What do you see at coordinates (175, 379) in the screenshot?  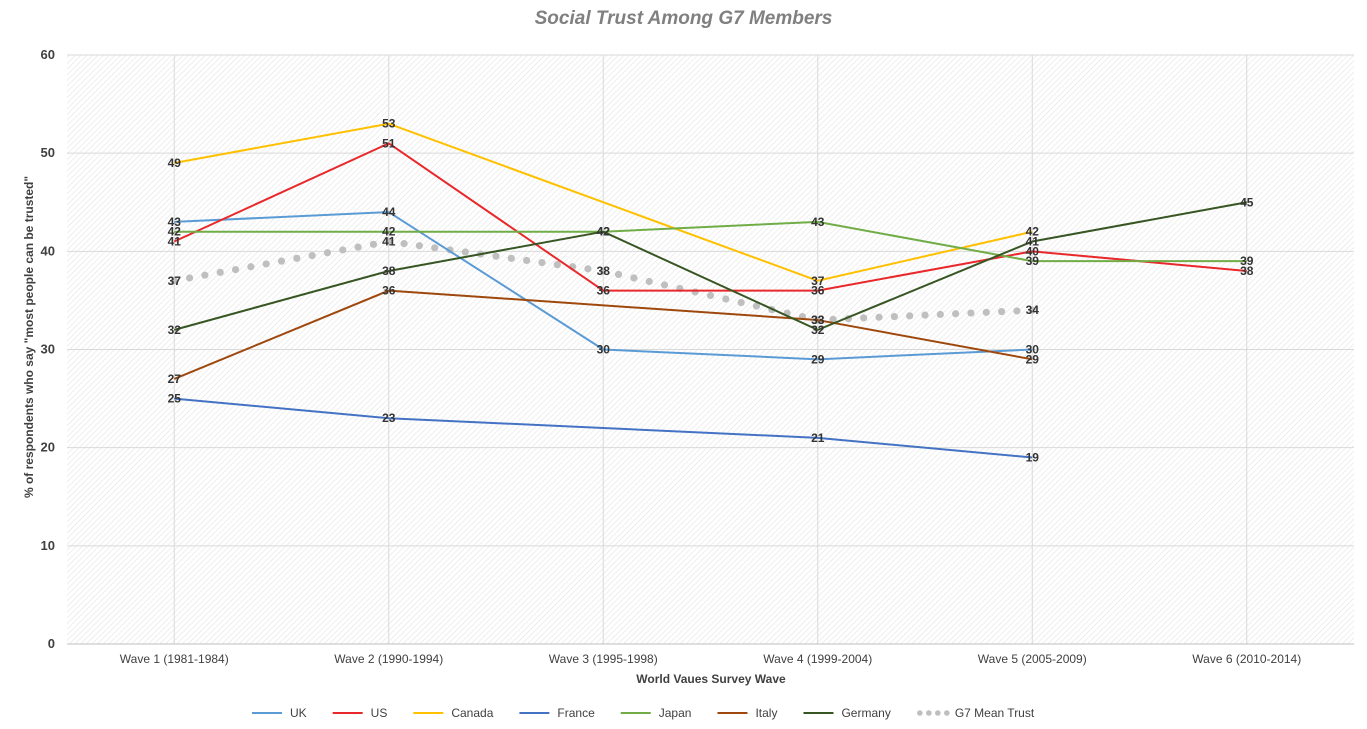 I see `data-label: 27` at bounding box center [175, 379].